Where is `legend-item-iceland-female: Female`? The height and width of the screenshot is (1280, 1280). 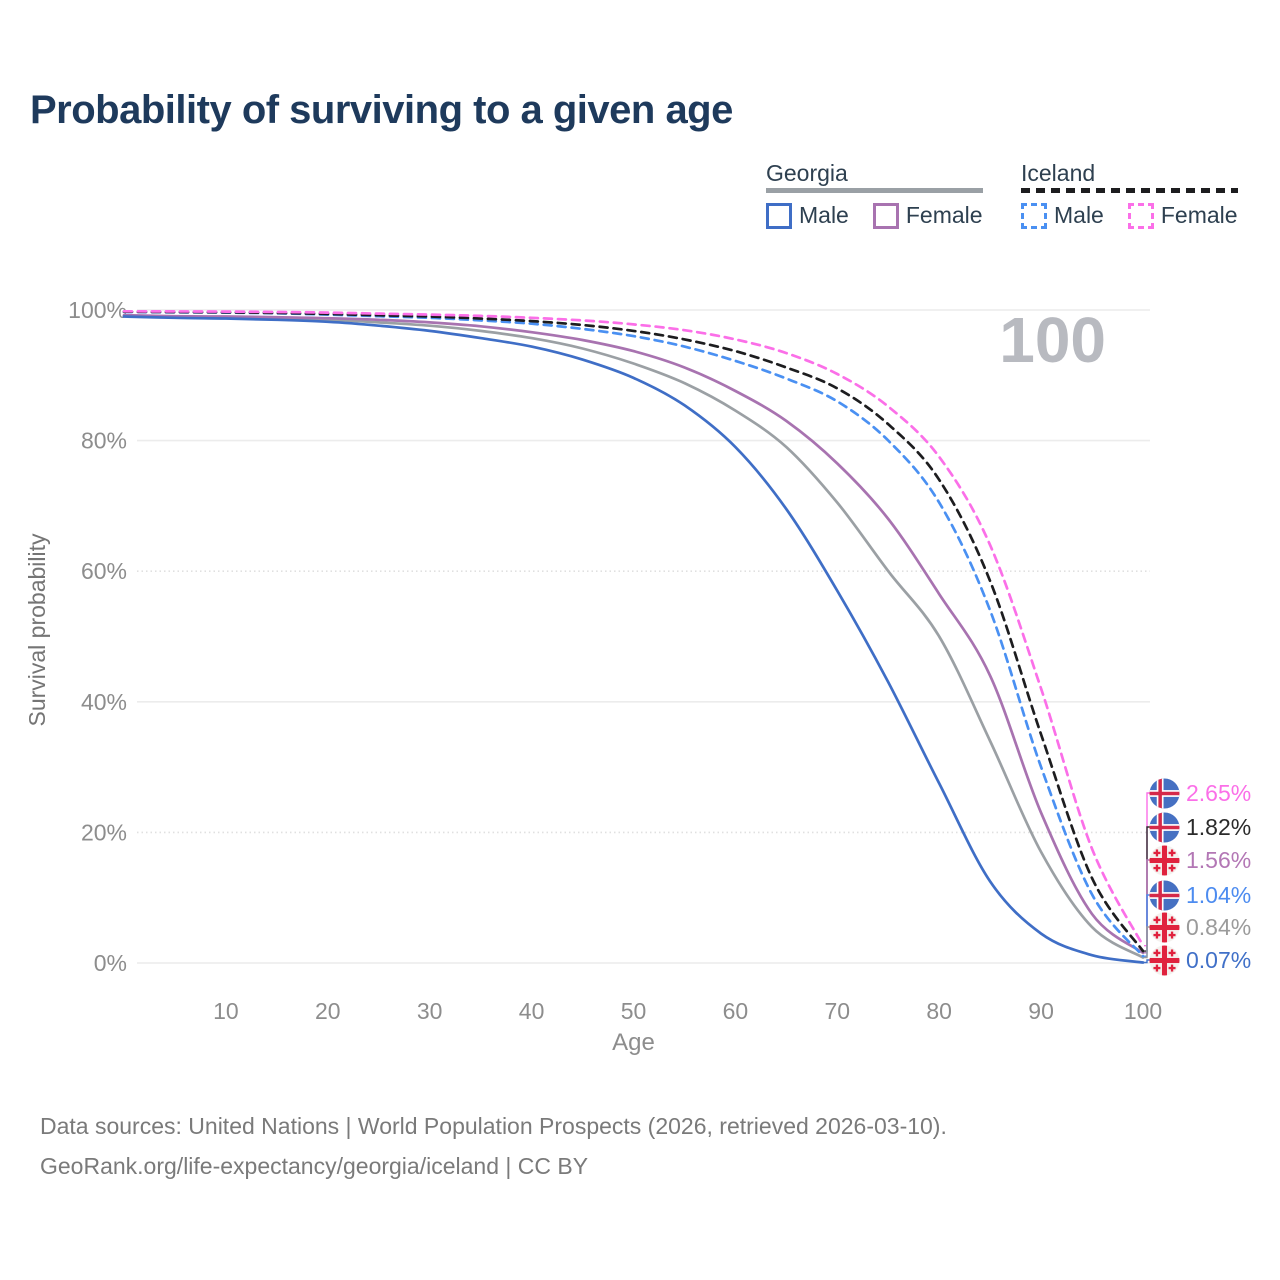 legend-item-iceland-female: Female is located at coordinates (1182, 215).